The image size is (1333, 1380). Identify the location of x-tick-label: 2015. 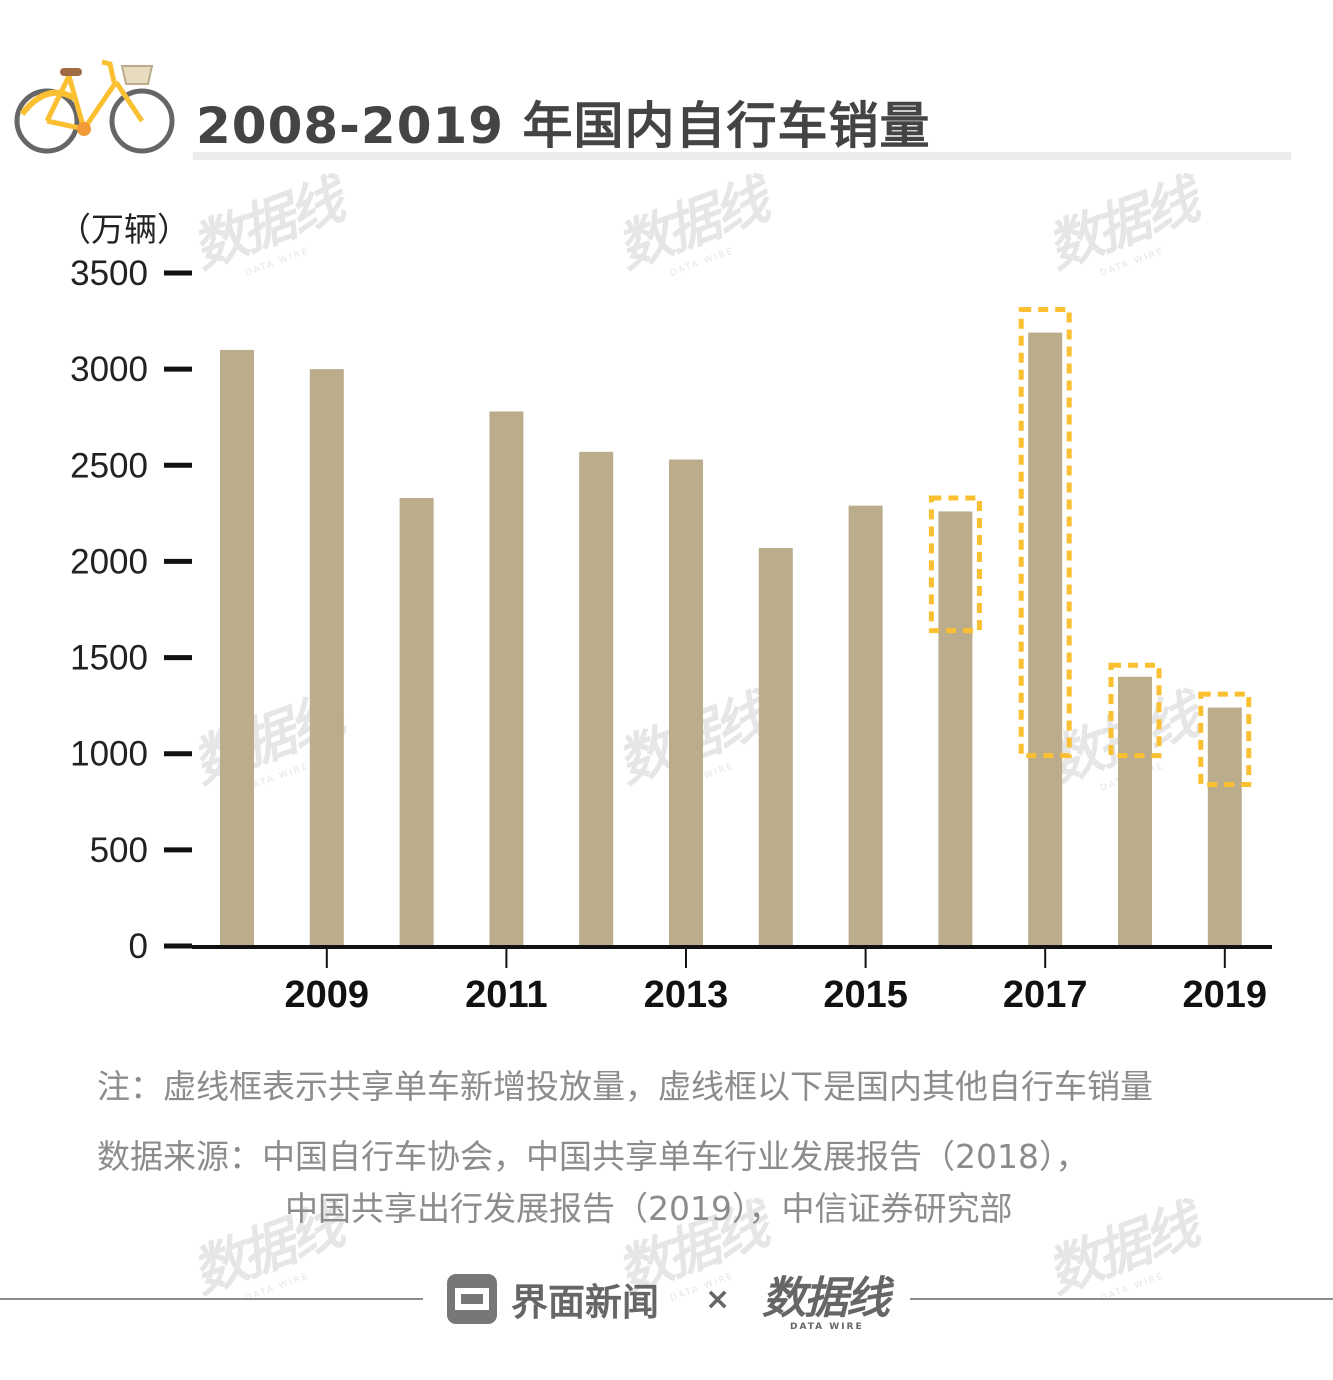
(865, 995).